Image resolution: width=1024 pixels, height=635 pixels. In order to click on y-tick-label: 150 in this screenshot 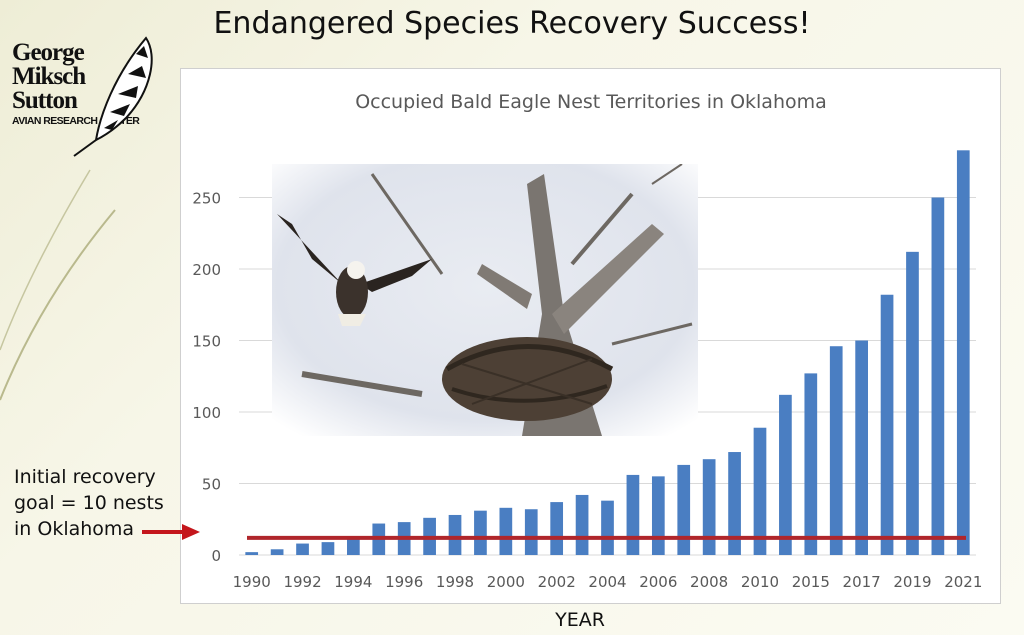, I will do `click(206, 342)`.